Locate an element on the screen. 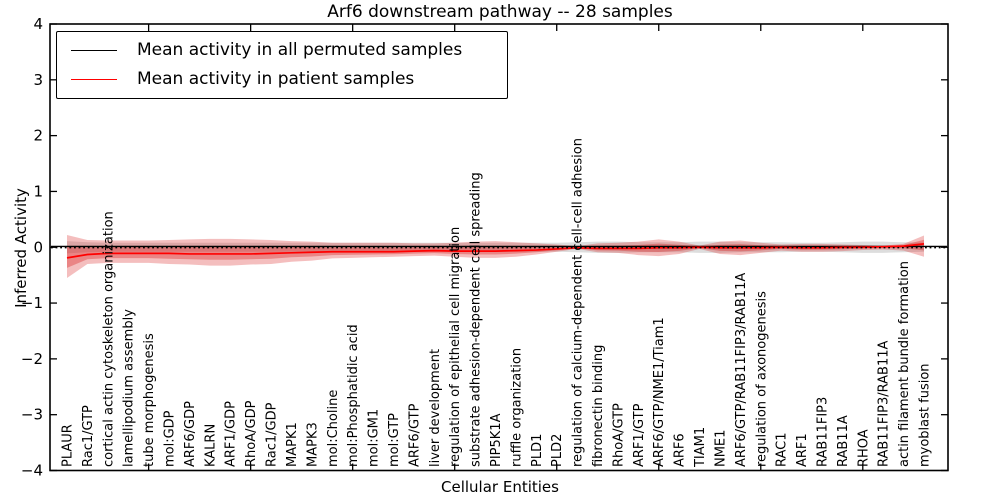 This screenshot has width=1000, height=500. x-category-label: RAB11A is located at coordinates (843, 441).